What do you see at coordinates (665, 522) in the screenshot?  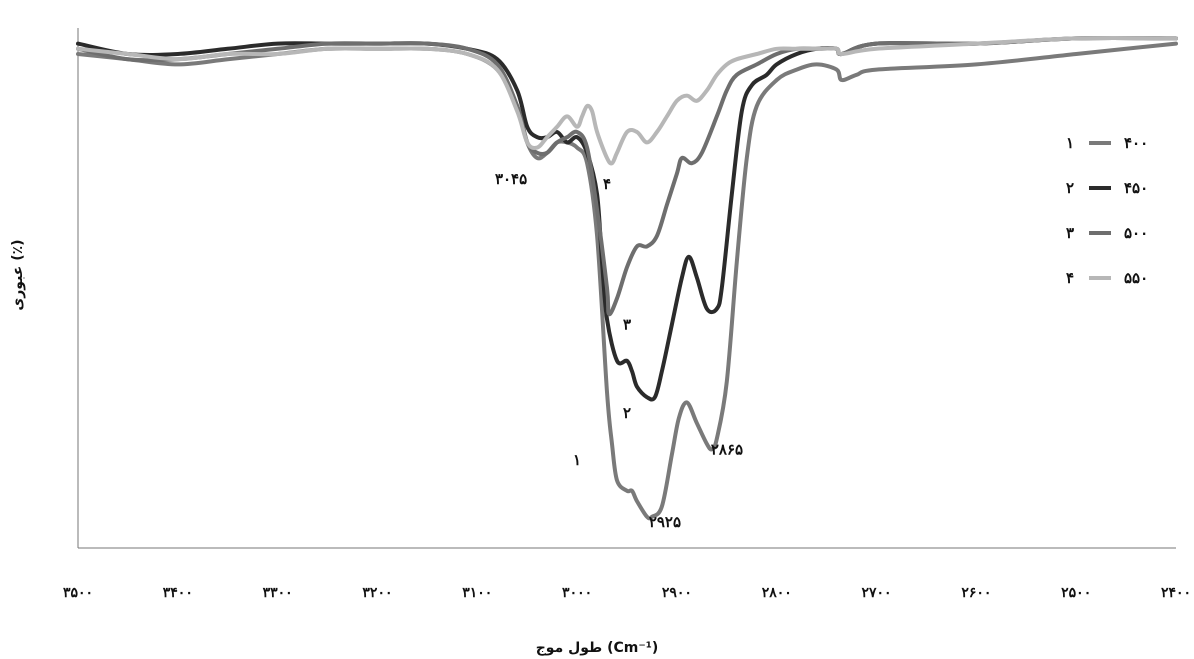 I see `peak-annotation: ۲۹۲۵` at bounding box center [665, 522].